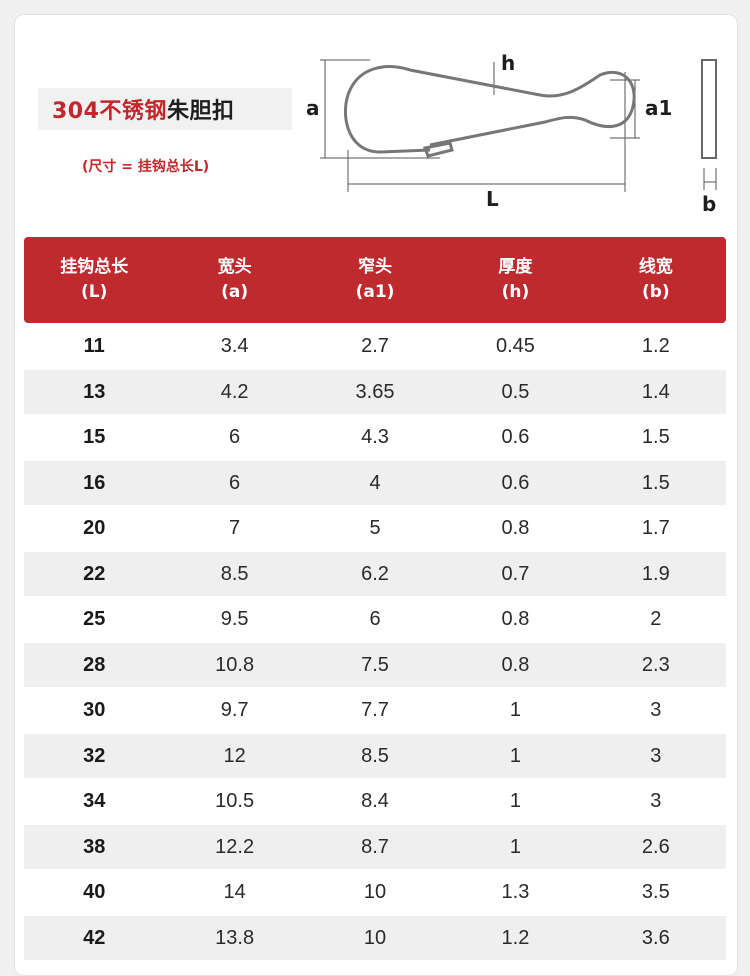 The height and width of the screenshot is (976, 750). What do you see at coordinates (235, 801) in the screenshot?
I see `table-cell: 10.5` at bounding box center [235, 801].